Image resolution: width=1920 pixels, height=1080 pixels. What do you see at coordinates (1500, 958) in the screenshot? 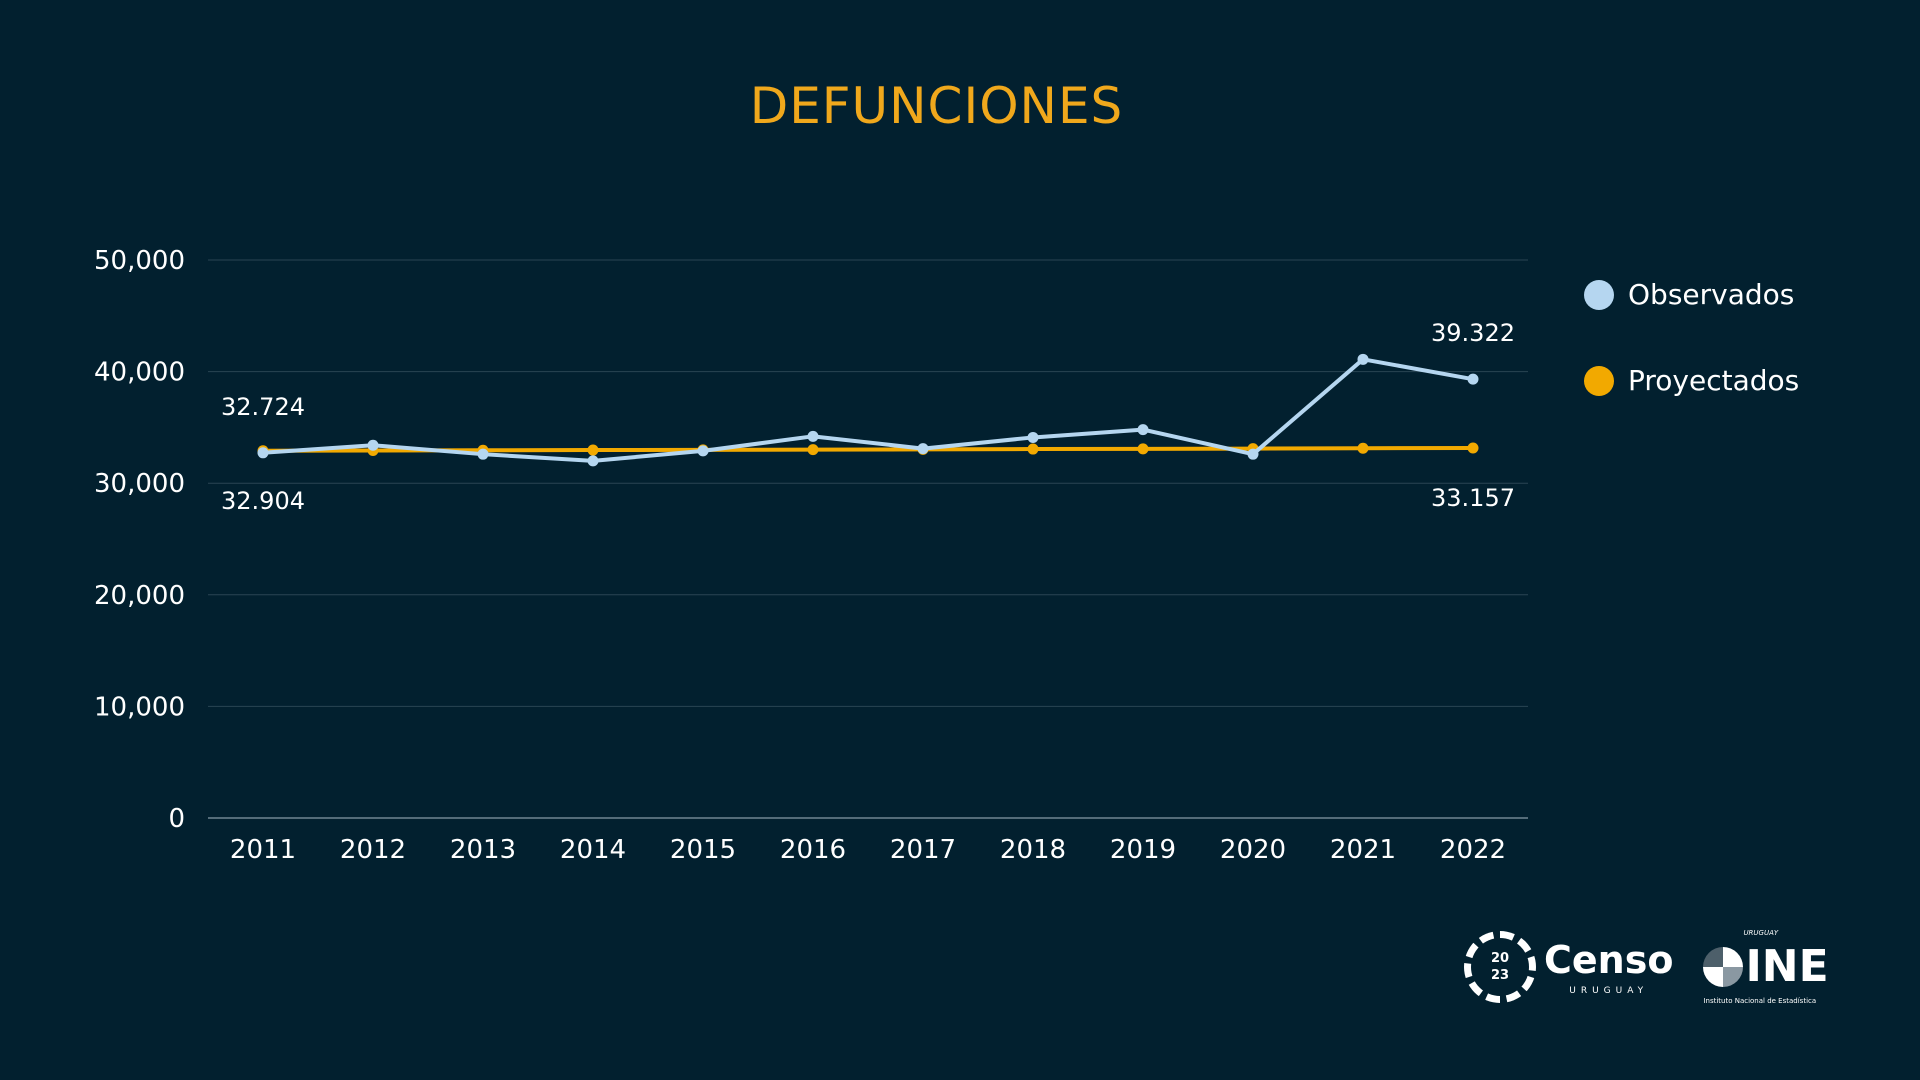
I see `censo-year-top: 20` at bounding box center [1500, 958].